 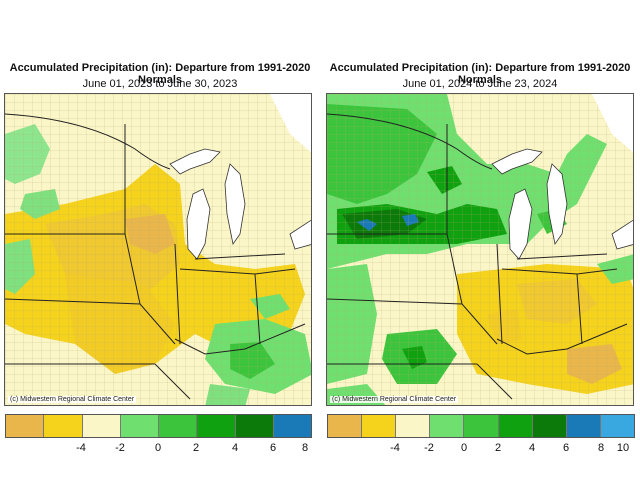 What do you see at coordinates (623, 448) in the screenshot?
I see `legend-tick-label: 10` at bounding box center [623, 448].